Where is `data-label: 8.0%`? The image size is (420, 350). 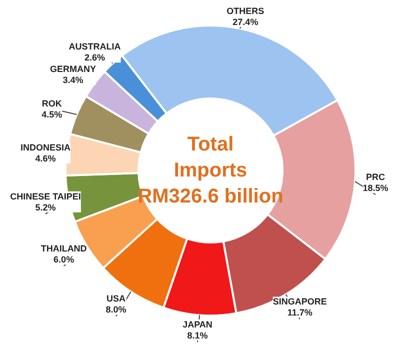 data-label: 8.0% is located at coordinates (116, 309).